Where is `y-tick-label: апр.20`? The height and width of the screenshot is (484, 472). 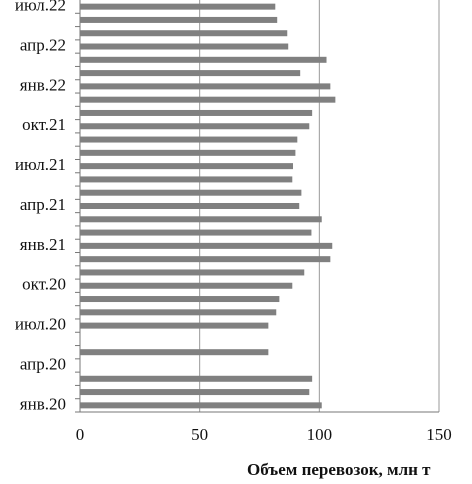 y-tick-label: апр.20 is located at coordinates (43, 363).